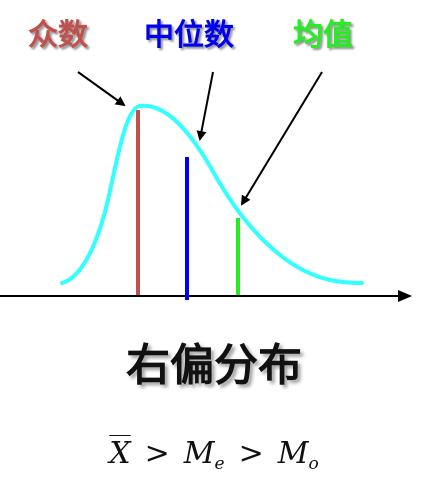 This screenshot has height=489, width=428. I want to click on diagram-title: 右偏分布, so click(214, 365).